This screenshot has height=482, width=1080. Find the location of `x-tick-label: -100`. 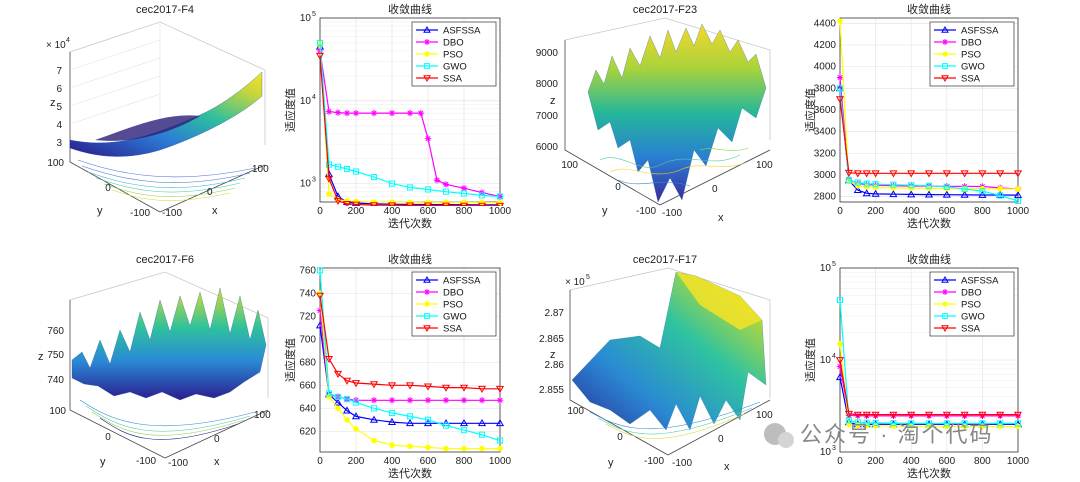

x-tick-label: -100 is located at coordinates (172, 213).